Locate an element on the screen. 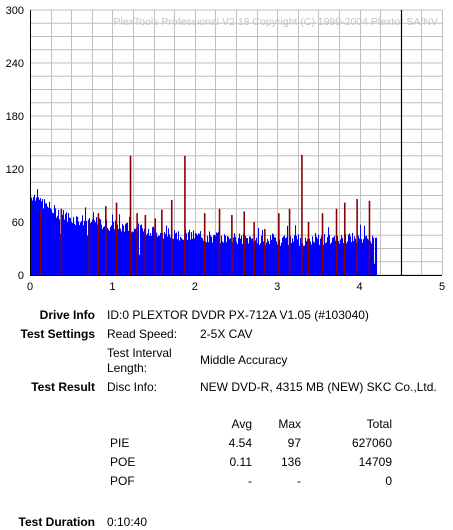 Image resolution: width=453 pixels, height=530 pixels. header-max: Max is located at coordinates (289, 424).